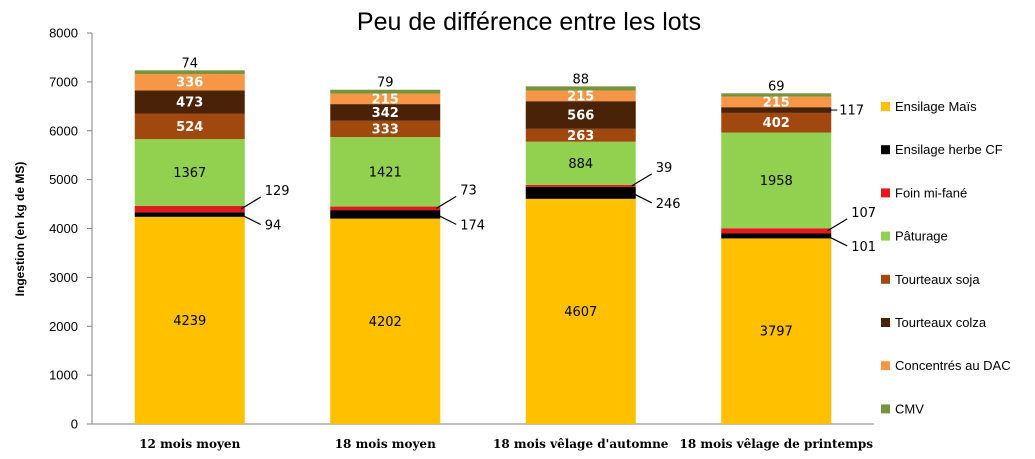  I want to click on legend-item: Concentrés au DAC, so click(946, 365).